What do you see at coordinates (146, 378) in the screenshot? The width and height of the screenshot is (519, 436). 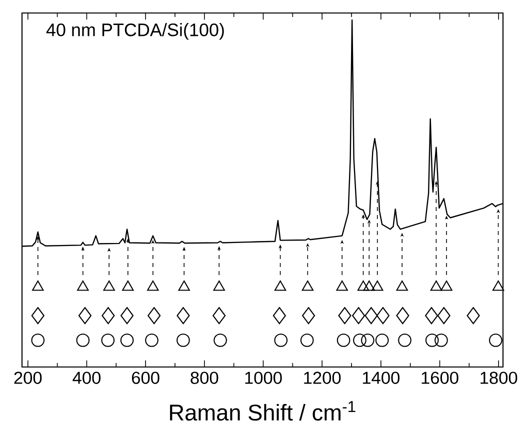 I see `x-tick-label: 600` at bounding box center [146, 378].